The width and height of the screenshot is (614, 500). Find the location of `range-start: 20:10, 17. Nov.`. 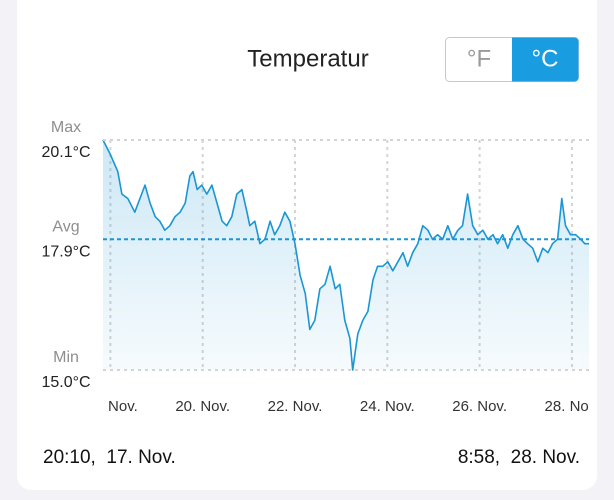

range-start: 20:10, 17. Nov. is located at coordinates (109, 457).